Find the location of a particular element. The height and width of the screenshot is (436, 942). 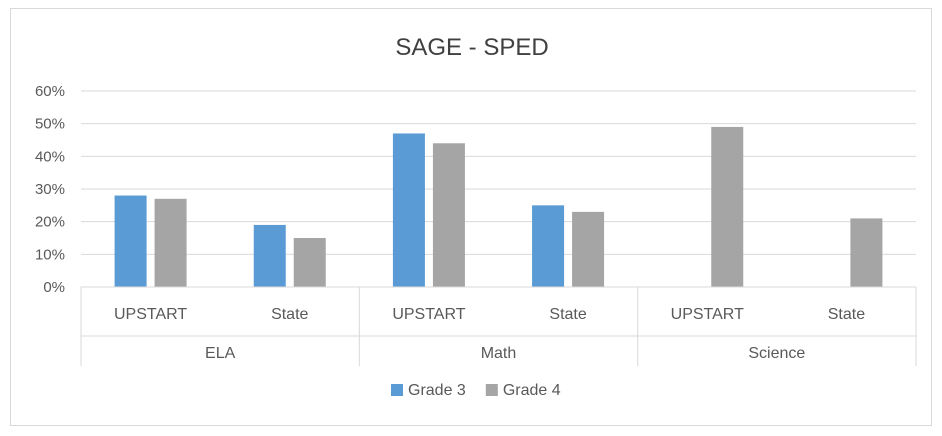

y-tick-label: 40% is located at coordinates (50, 156).